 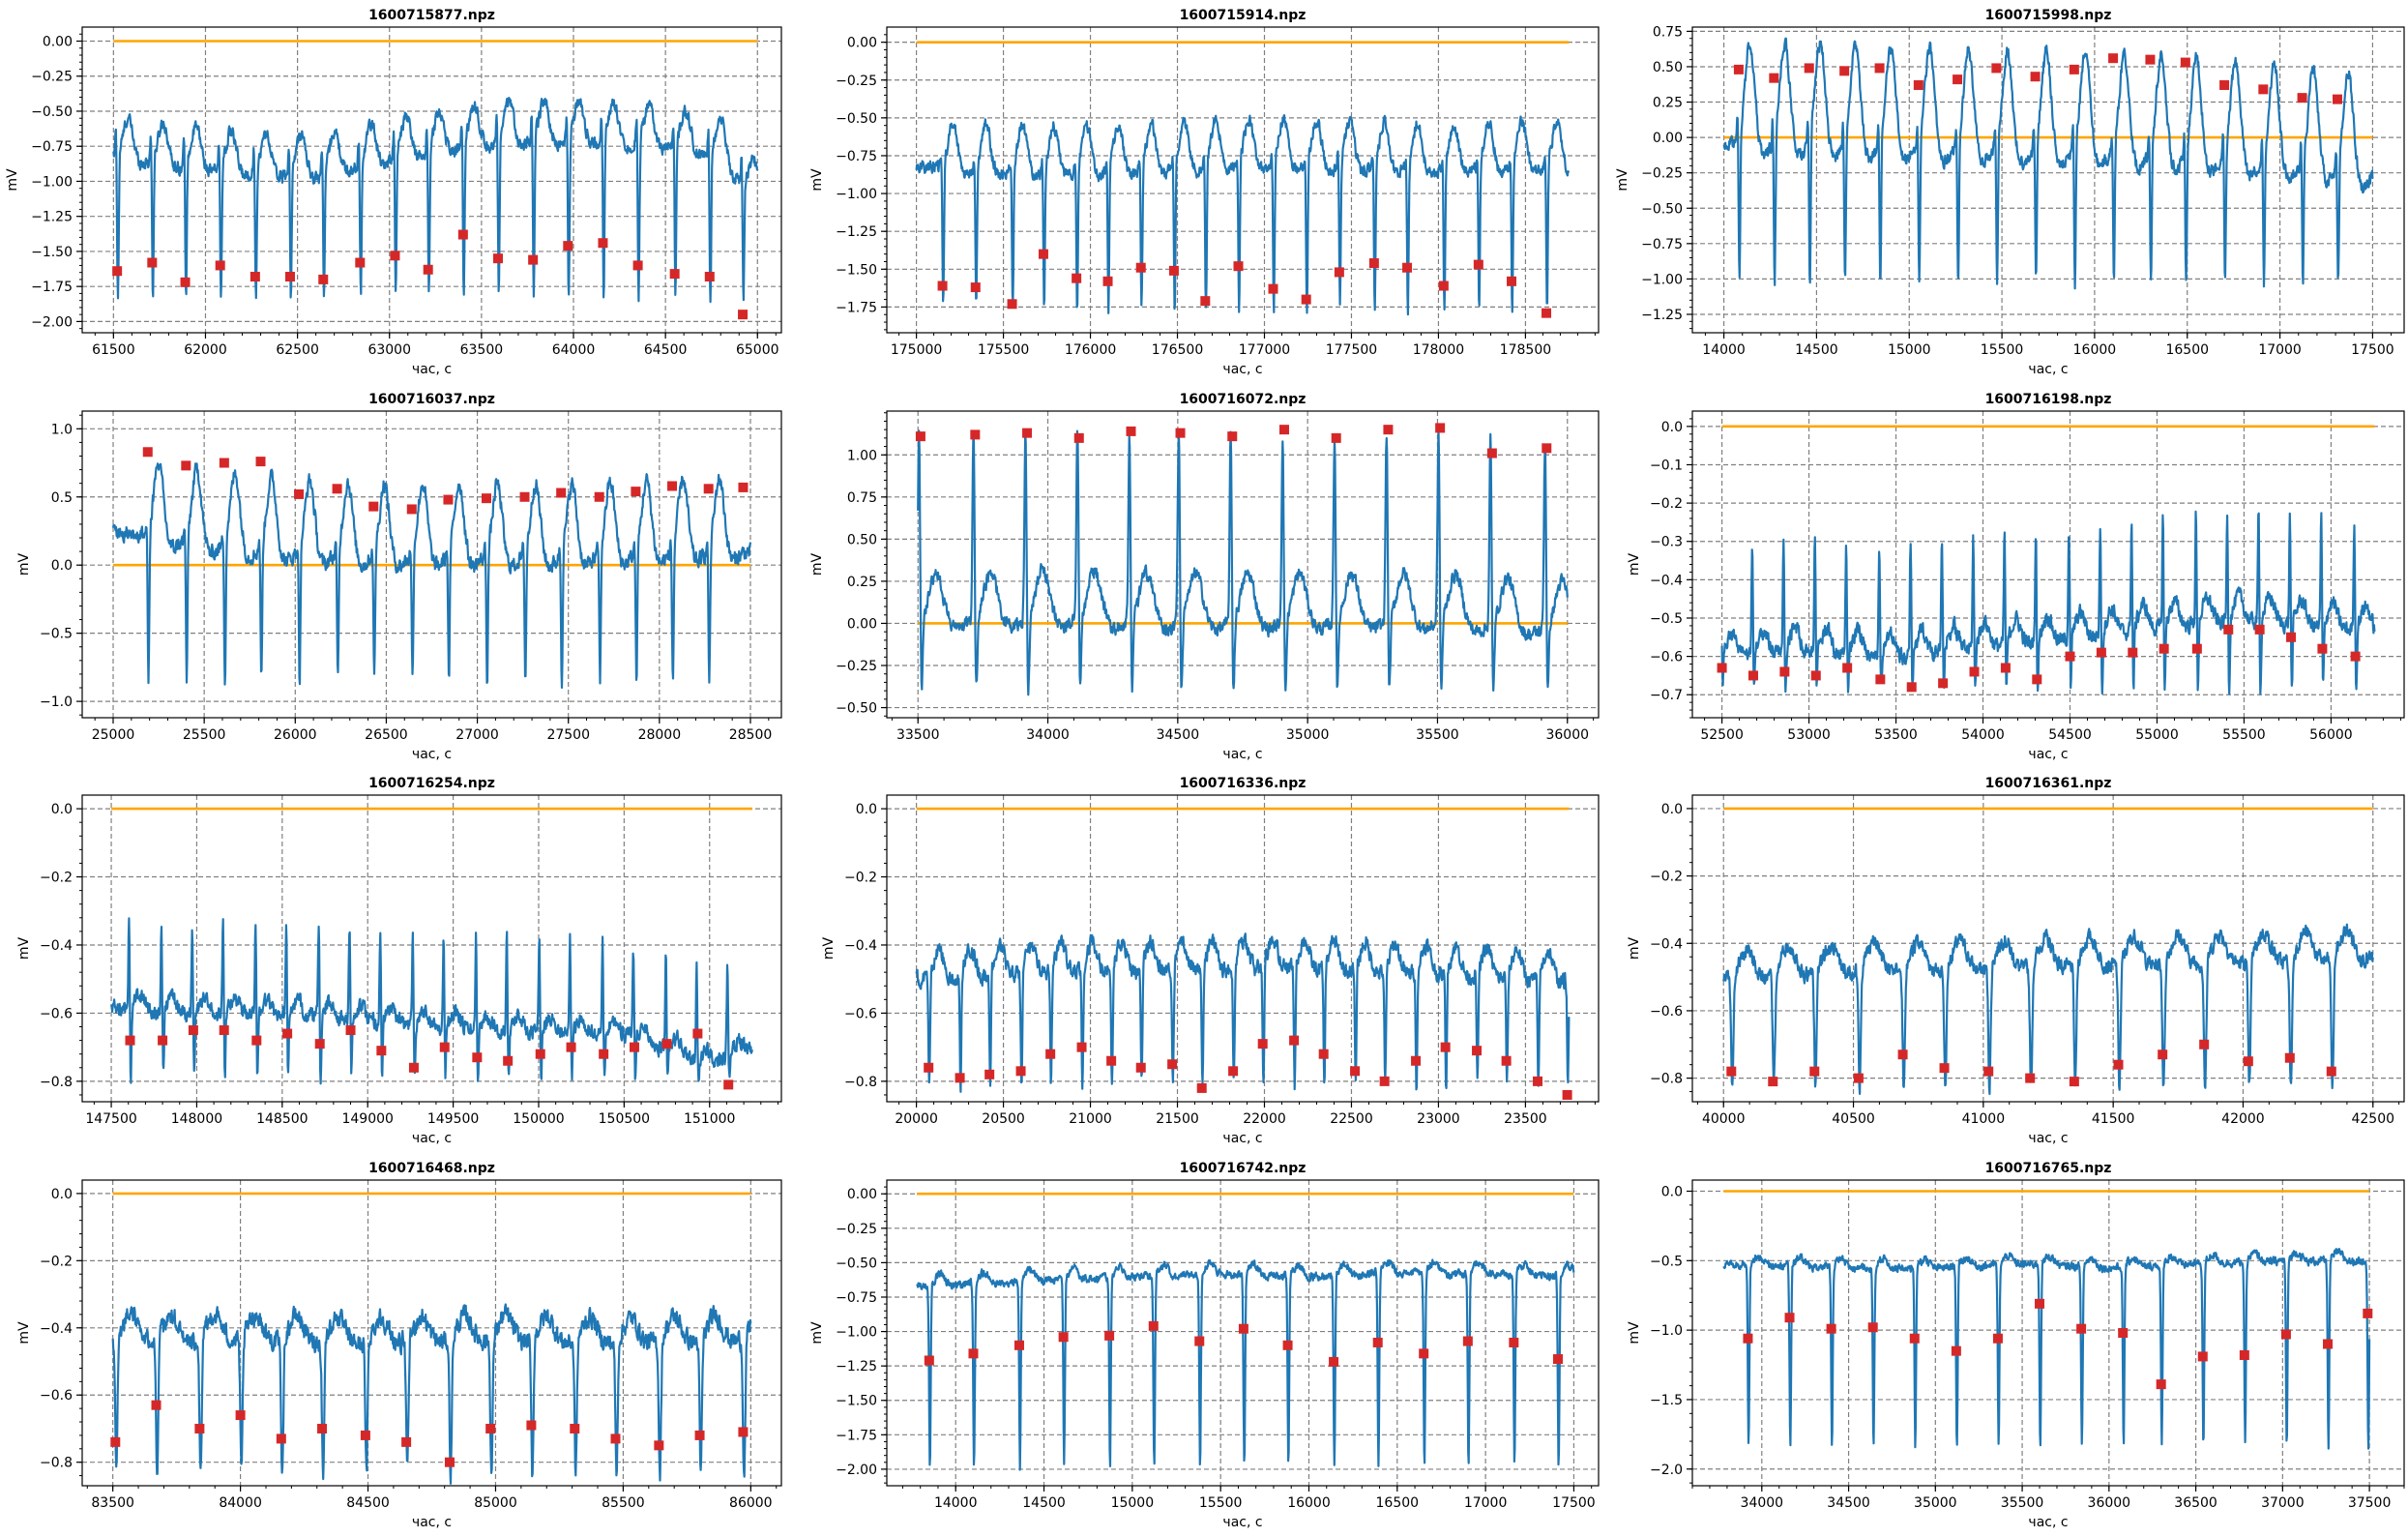 I want to click on chart-title: 1600716254.npz, so click(x=431, y=784).